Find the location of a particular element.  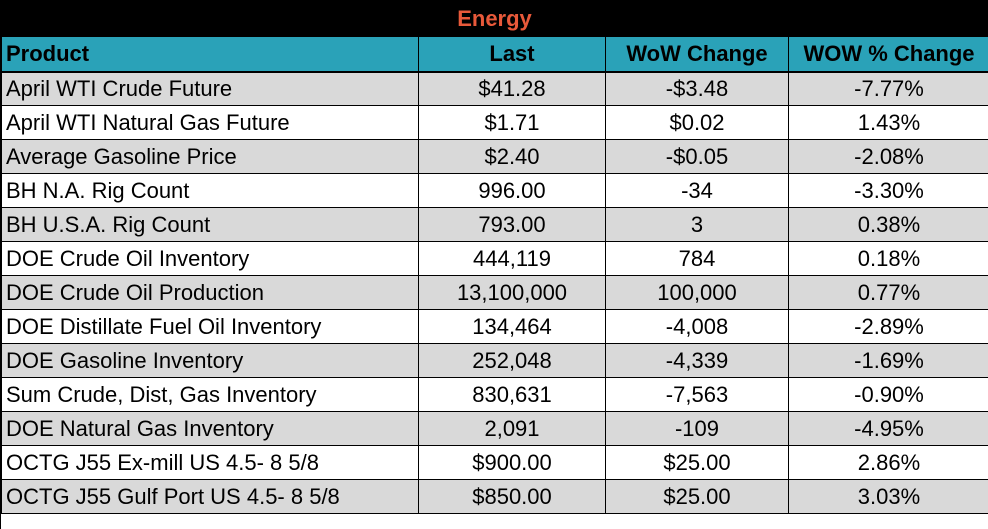

wow-change-cell: -7,563 is located at coordinates (697, 394).